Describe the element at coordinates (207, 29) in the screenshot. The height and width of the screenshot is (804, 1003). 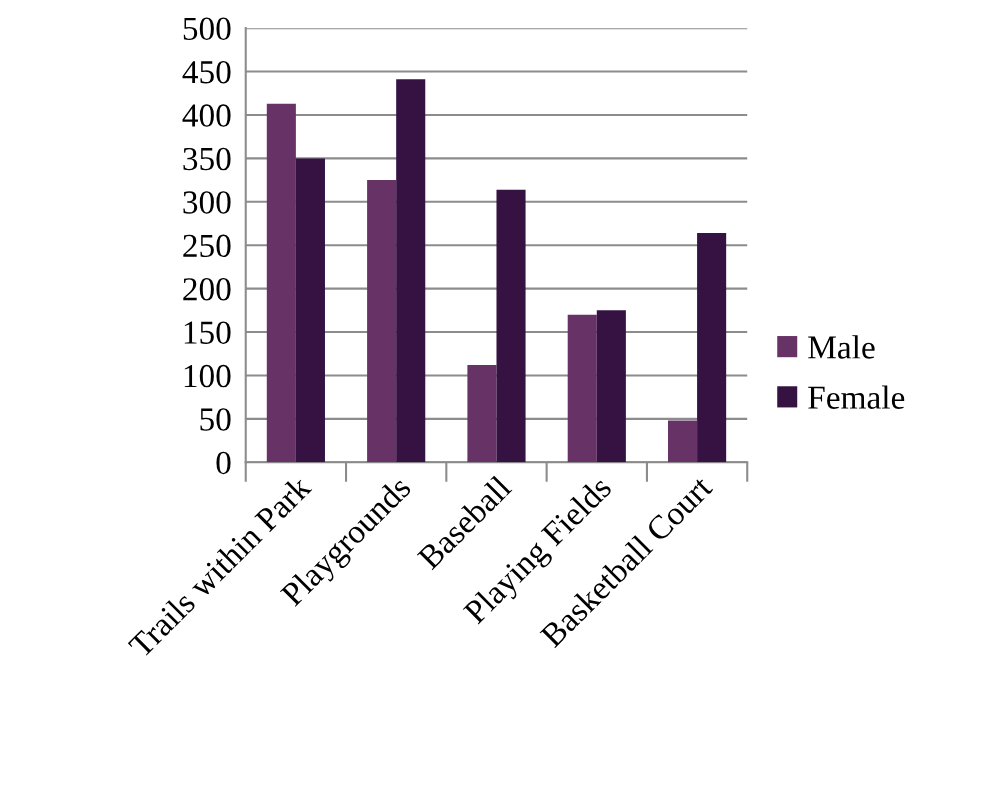
I see `y-tick-label: 500` at that location.